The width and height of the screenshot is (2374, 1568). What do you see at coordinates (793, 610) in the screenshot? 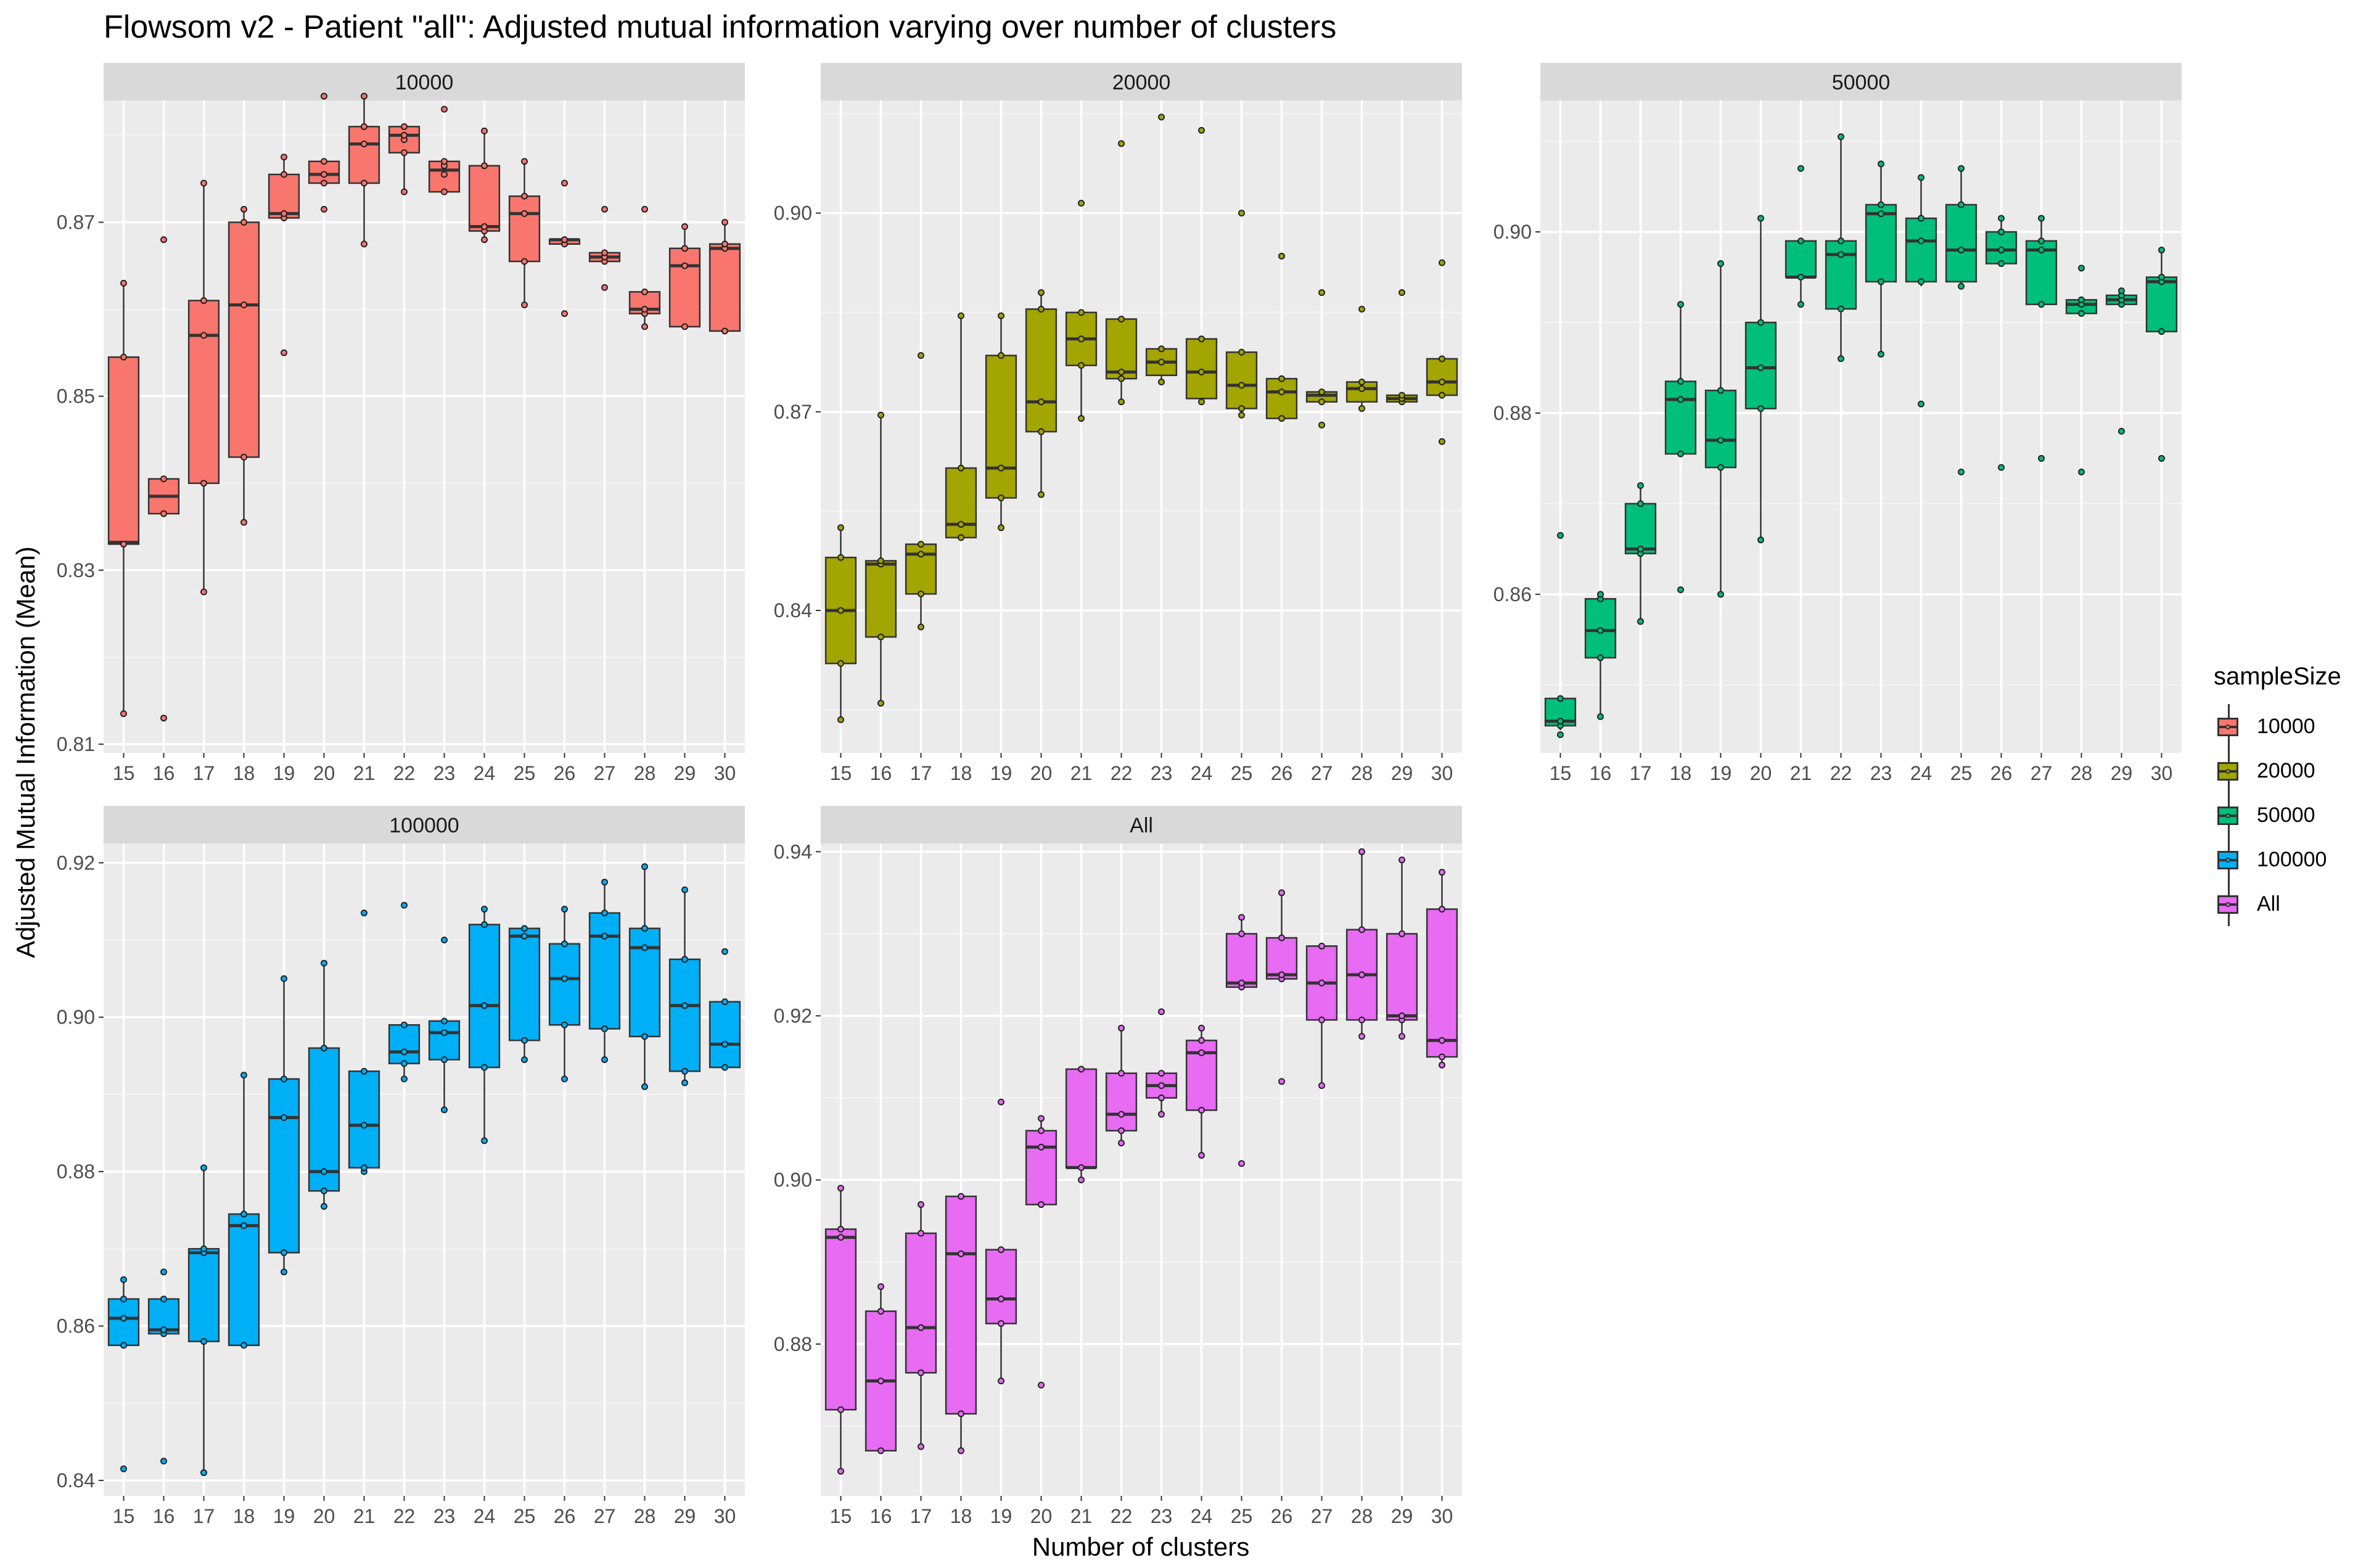
I see `y-tick-label: 0.84` at bounding box center [793, 610].